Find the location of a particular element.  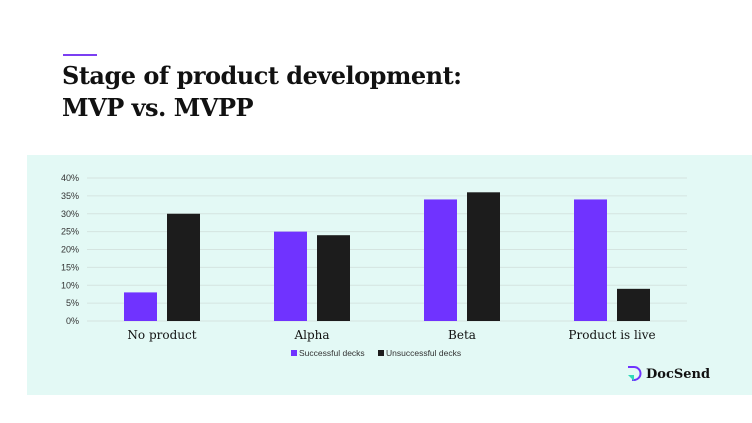

docsend-logo-icon is located at coordinates (635, 373).